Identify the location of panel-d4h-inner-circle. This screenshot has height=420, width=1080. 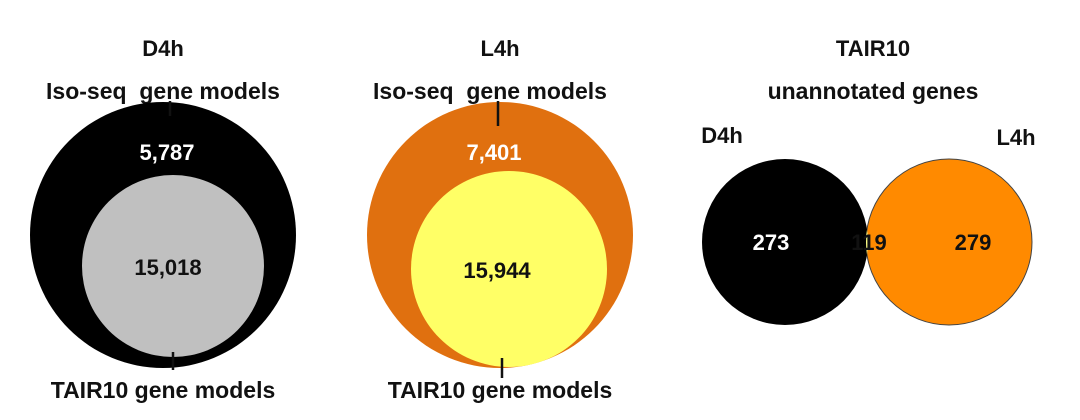
(173, 266).